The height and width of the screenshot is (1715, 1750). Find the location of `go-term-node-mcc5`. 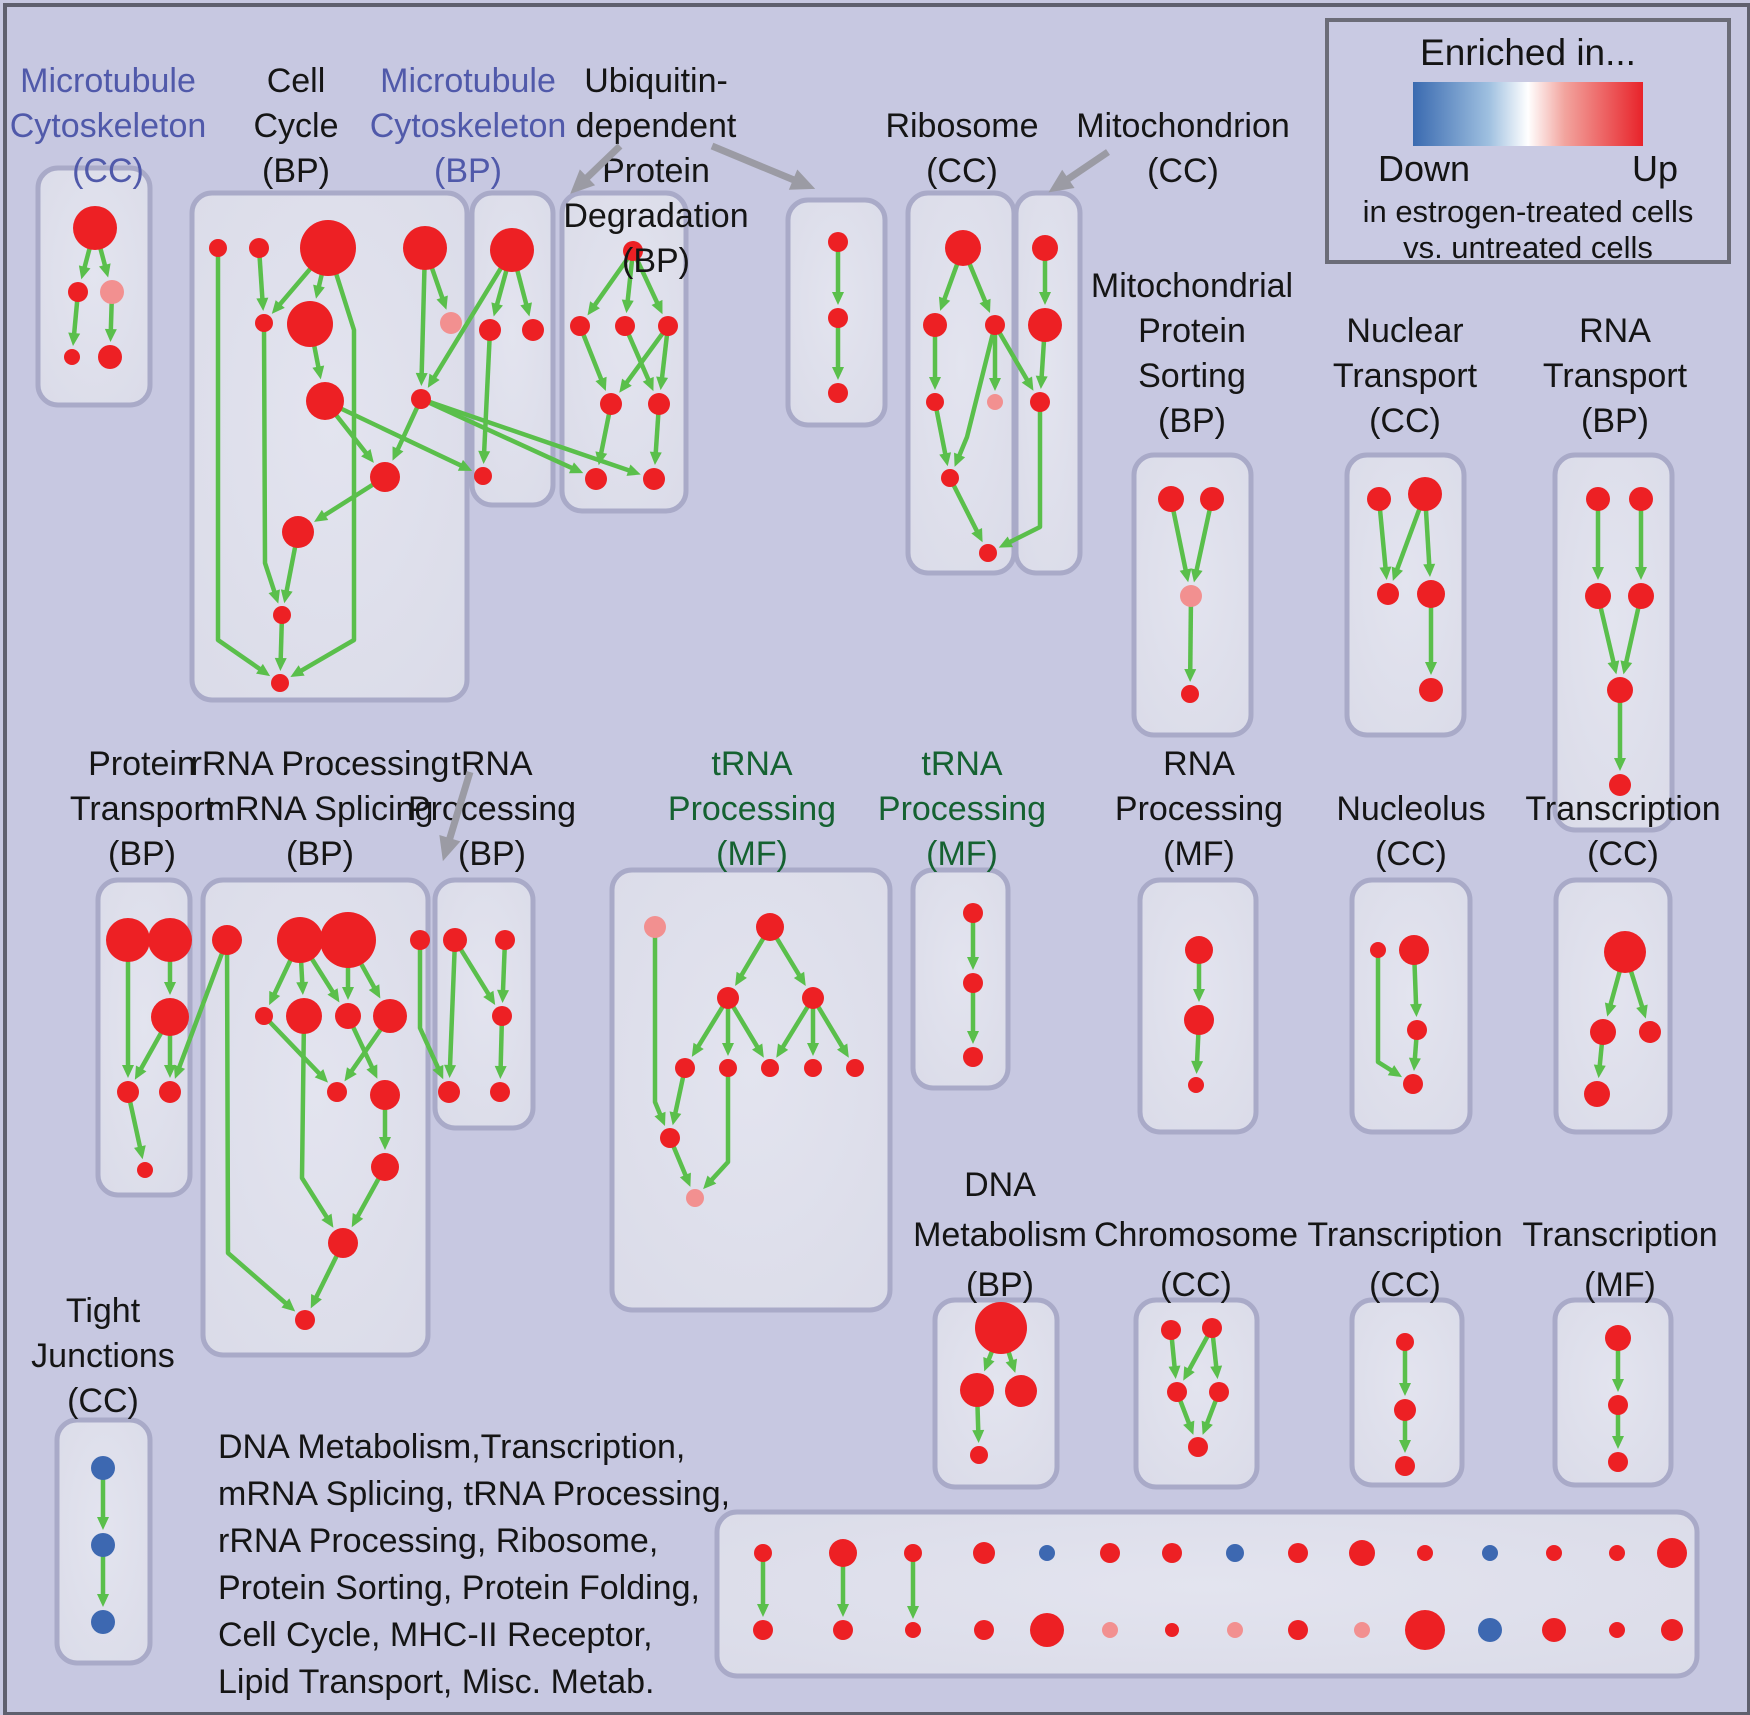

go-term-node-mcc5 is located at coordinates (110, 357).